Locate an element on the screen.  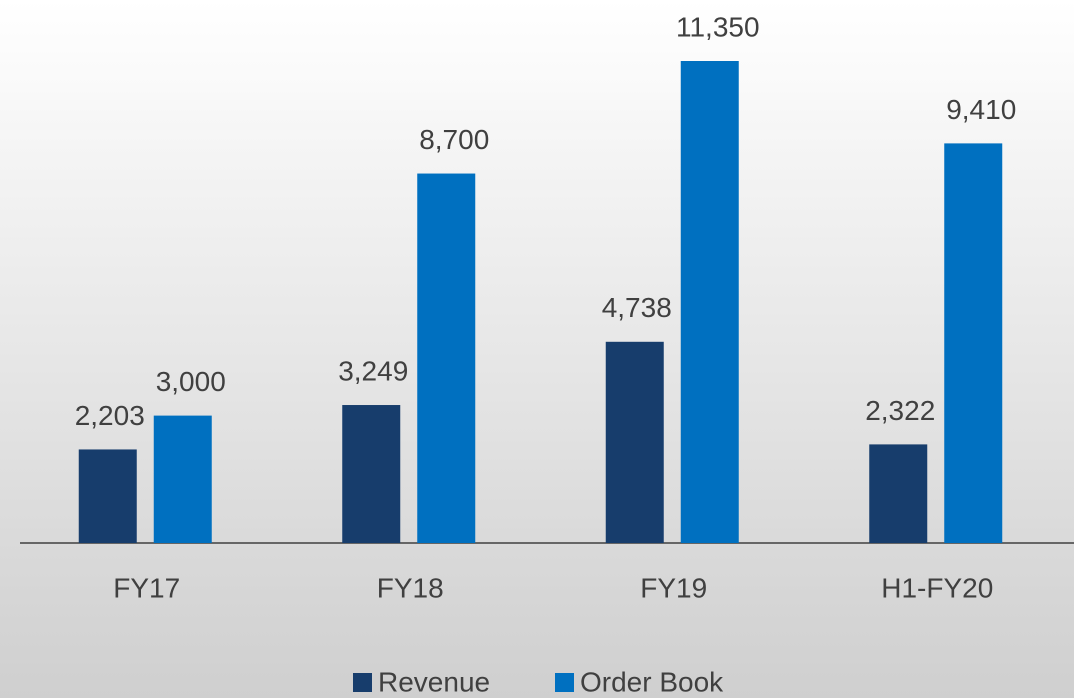
x-tick-label: FY19 is located at coordinates (673, 587).